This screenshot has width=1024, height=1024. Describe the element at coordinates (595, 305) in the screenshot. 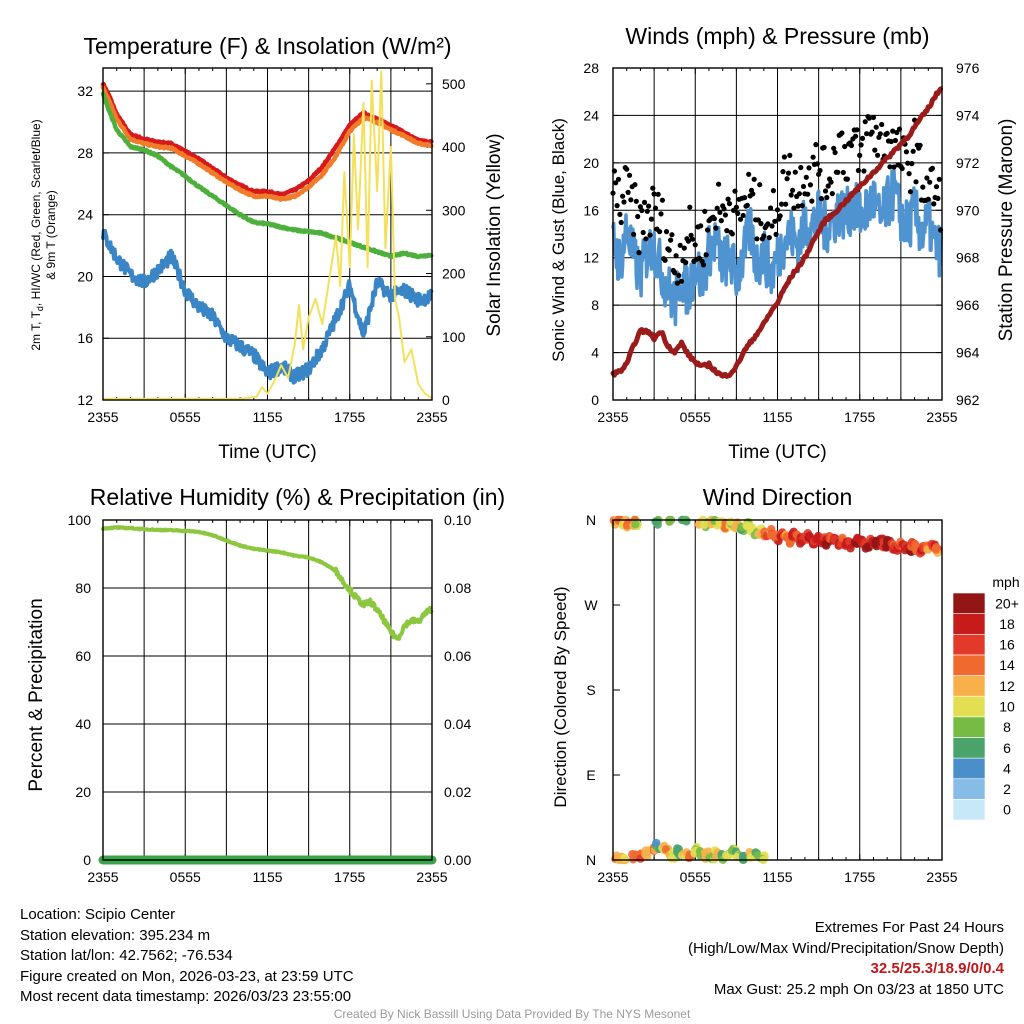

I see `y-tick-label: 8` at that location.